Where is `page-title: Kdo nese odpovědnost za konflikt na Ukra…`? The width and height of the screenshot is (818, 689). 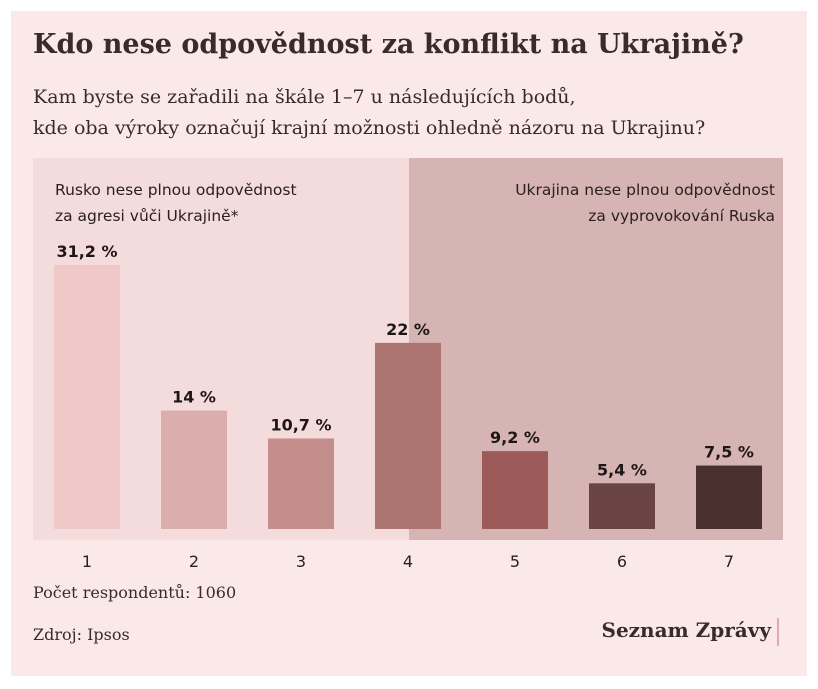 page-title: Kdo nese odpovědnost za konflikt na Ukra… is located at coordinates (388, 44).